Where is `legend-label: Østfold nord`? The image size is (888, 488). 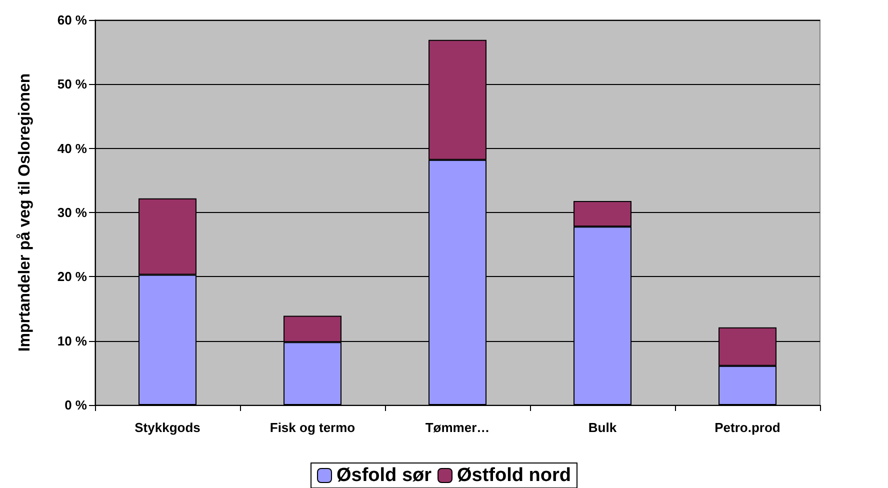
legend-label: Østfold nord is located at coordinates (514, 475).